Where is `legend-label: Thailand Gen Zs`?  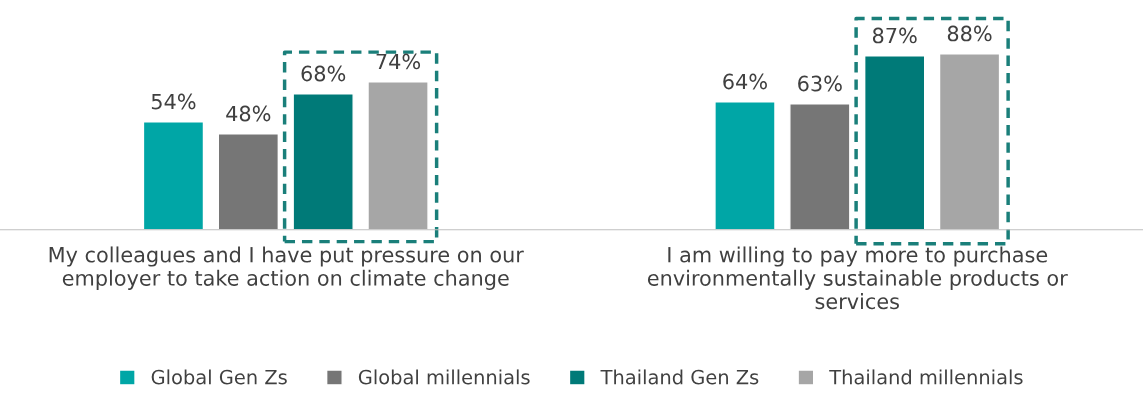 legend-label: Thailand Gen Zs is located at coordinates (679, 377).